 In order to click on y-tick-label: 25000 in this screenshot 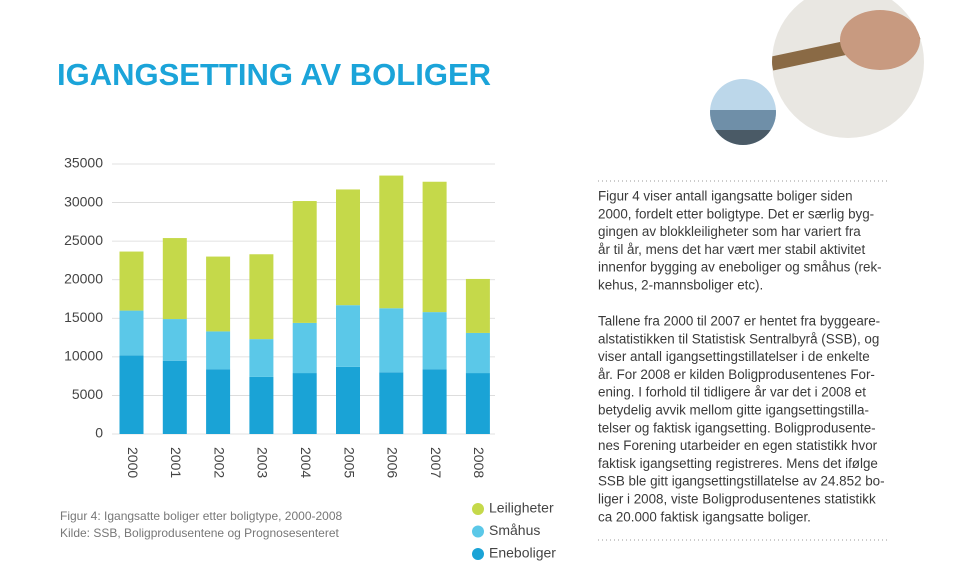, I will do `click(83, 240)`.